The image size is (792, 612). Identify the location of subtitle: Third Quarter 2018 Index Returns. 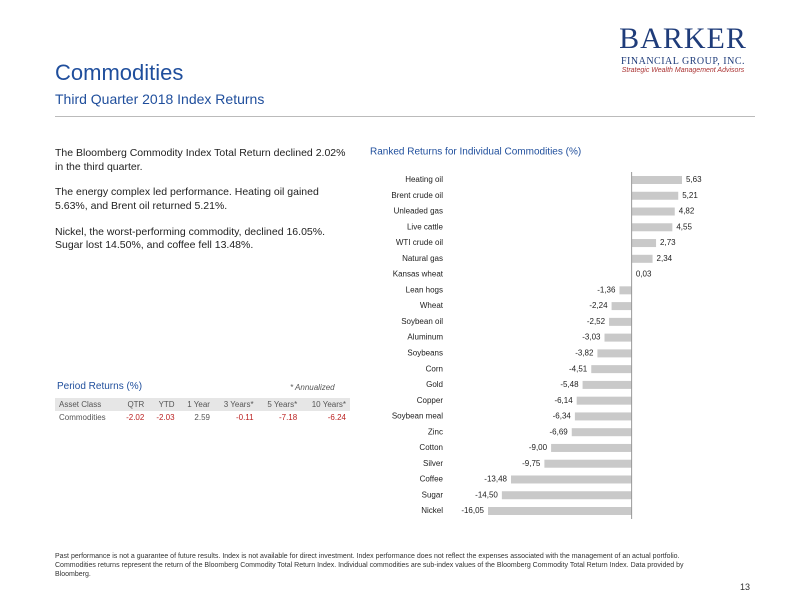
(160, 99).